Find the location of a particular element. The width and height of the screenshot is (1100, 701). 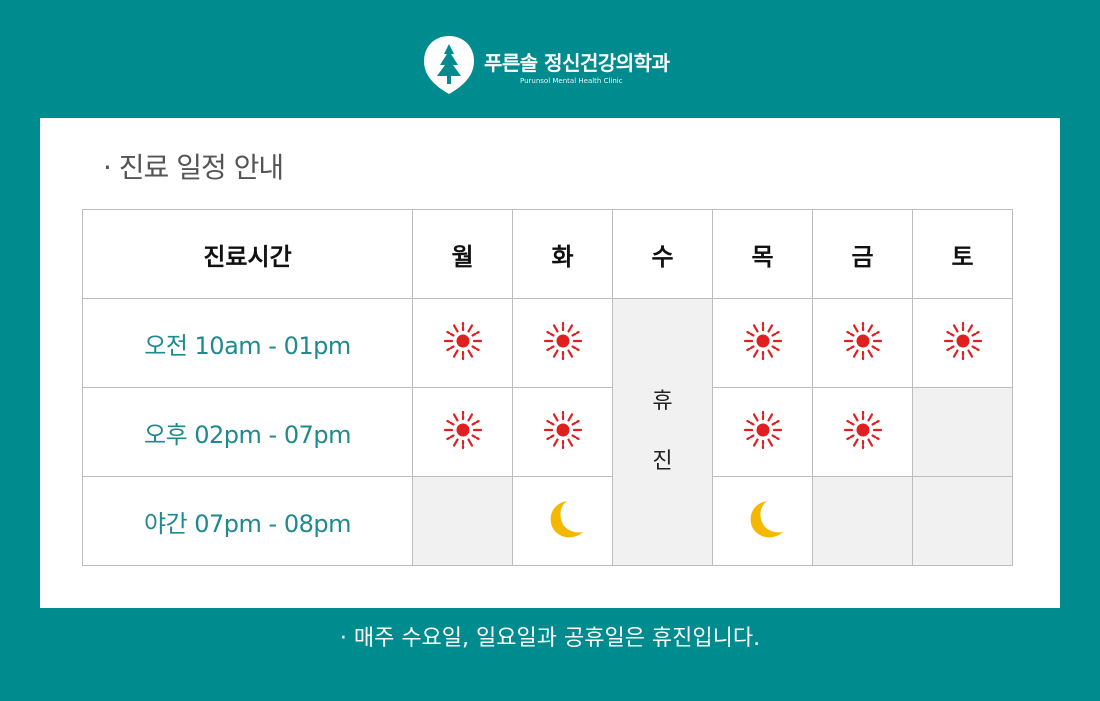

row-label-morning: 오전 10am - 01pm is located at coordinates (247, 343).